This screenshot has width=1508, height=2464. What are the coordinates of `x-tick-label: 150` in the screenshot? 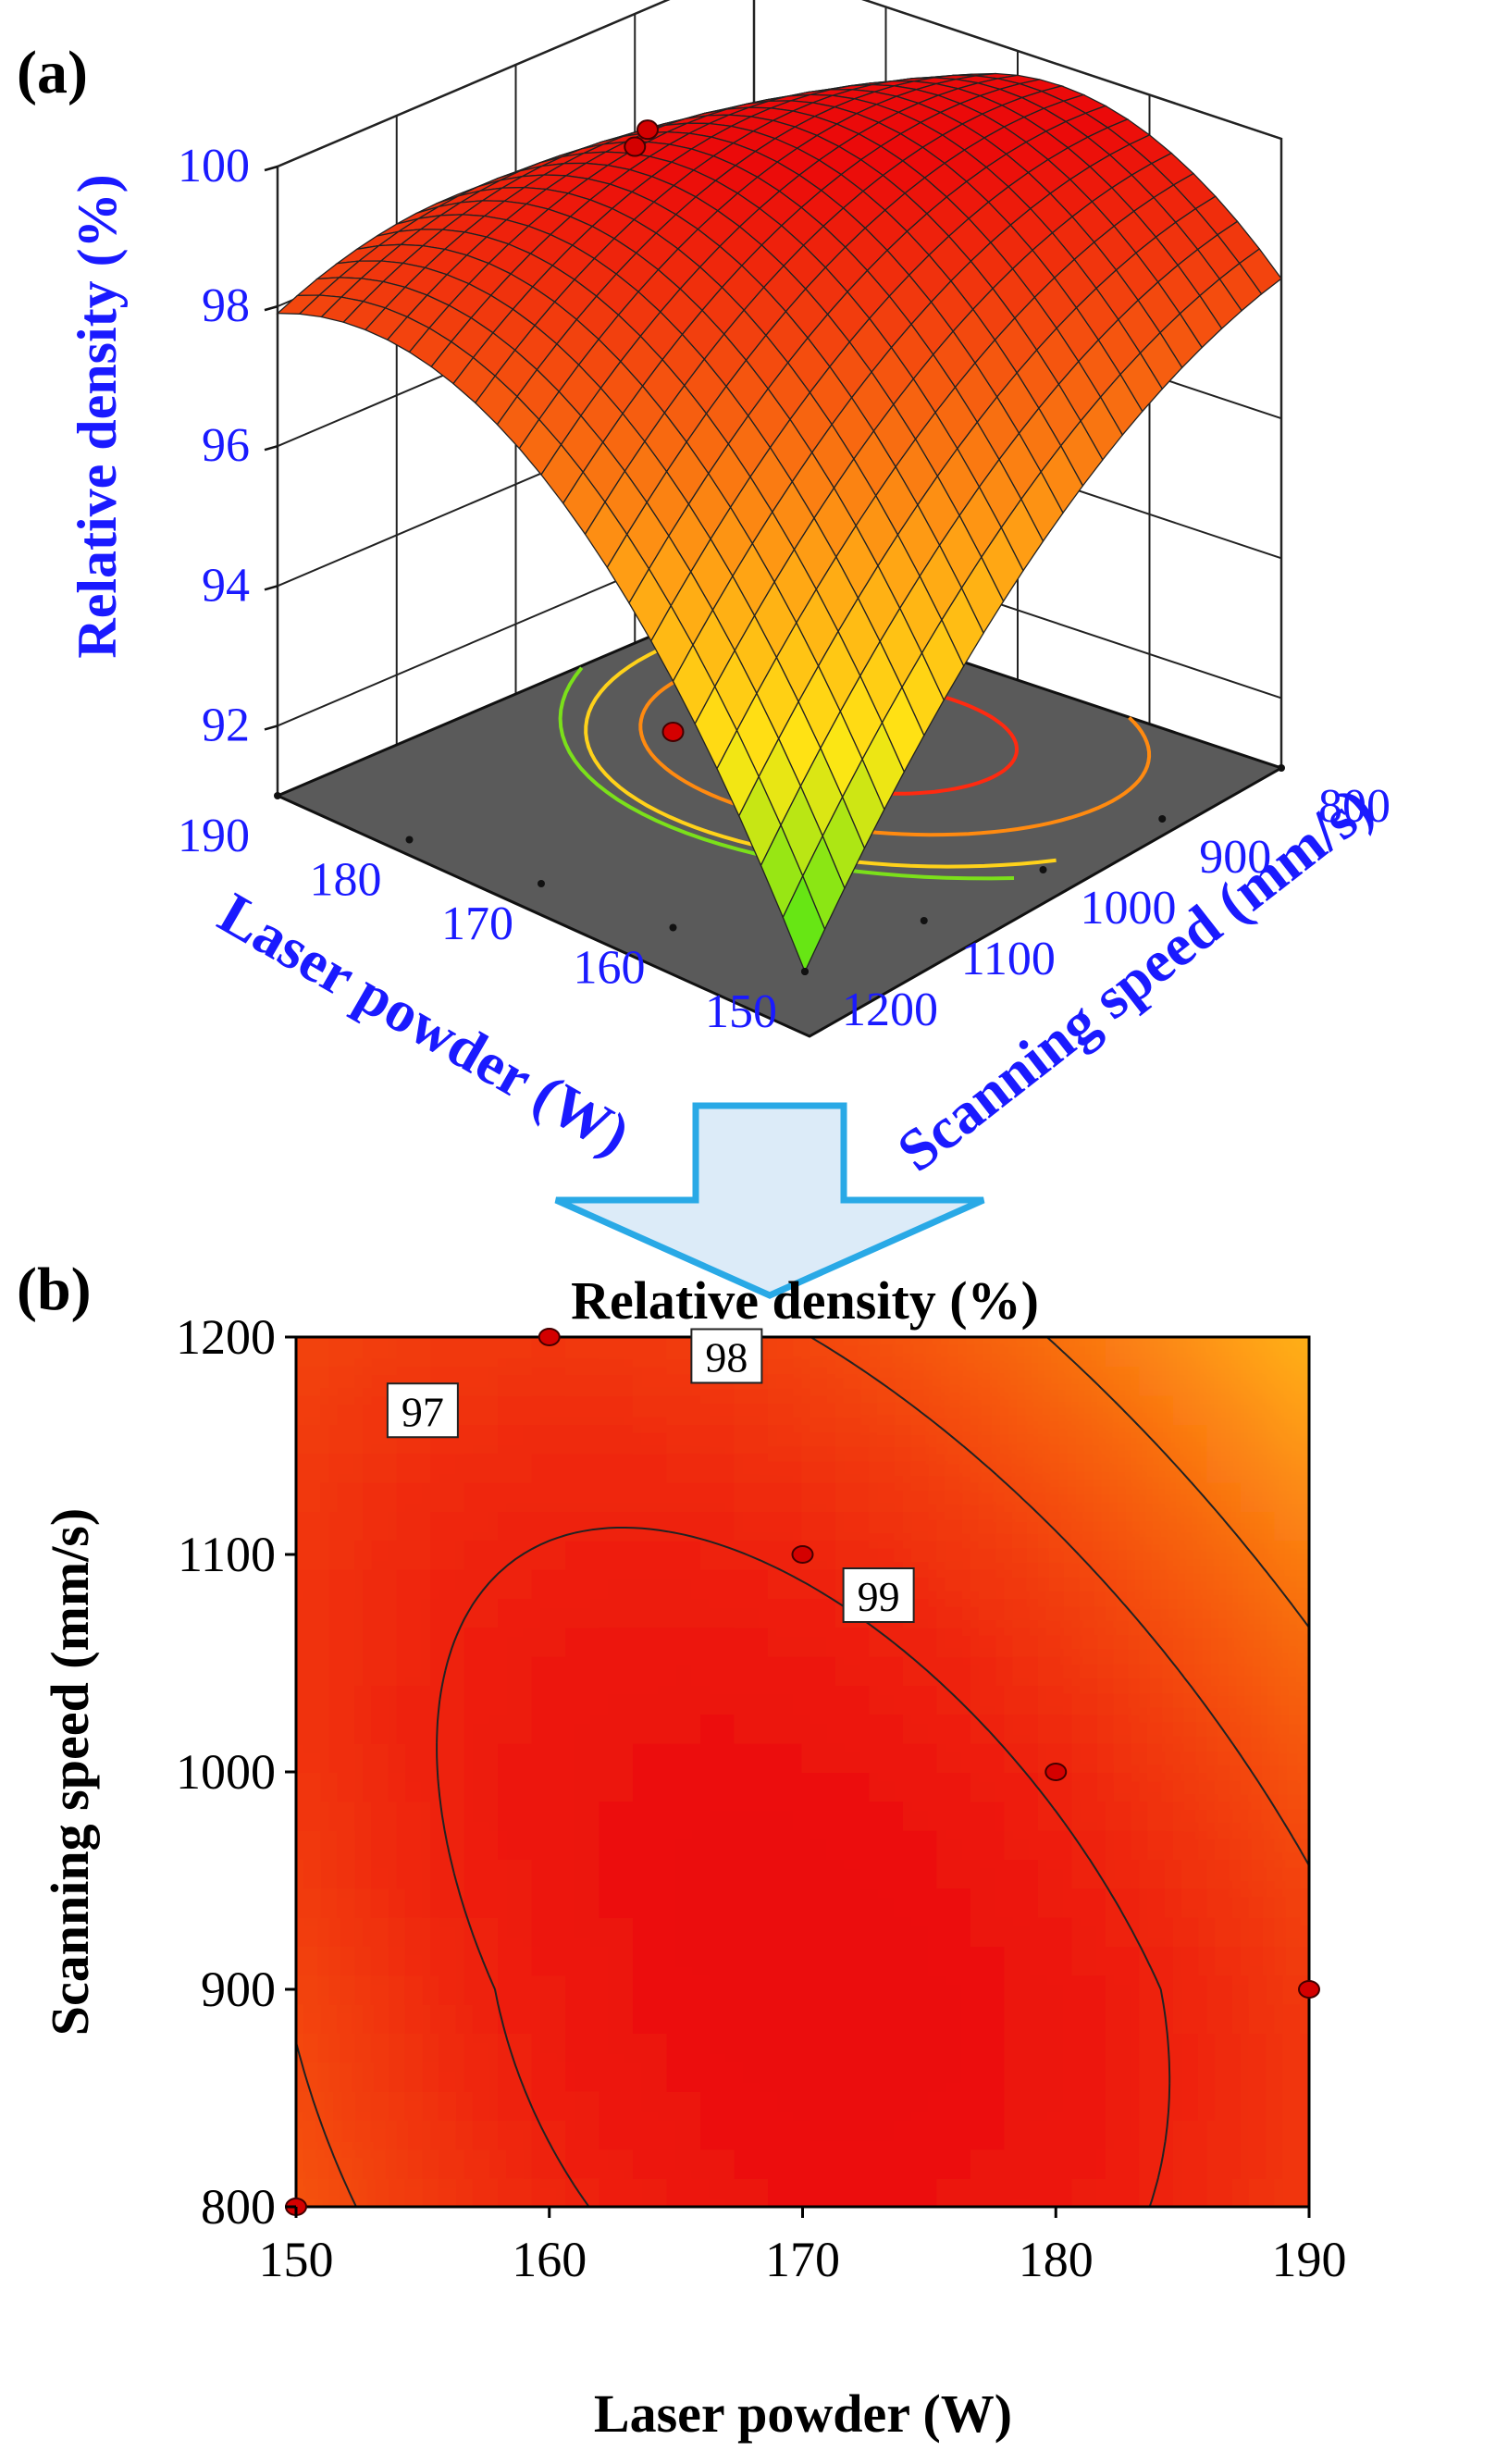 It's located at (296, 2260).